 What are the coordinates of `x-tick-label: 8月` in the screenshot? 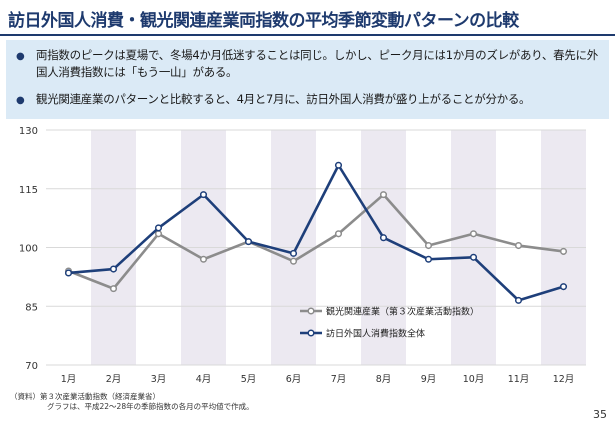 It's located at (384, 379).